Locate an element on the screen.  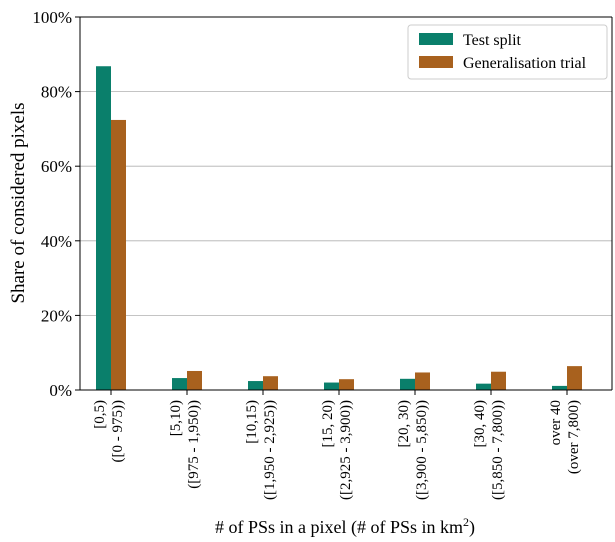
x-tick-label-line: [20, 30) is located at coordinates (404, 424).